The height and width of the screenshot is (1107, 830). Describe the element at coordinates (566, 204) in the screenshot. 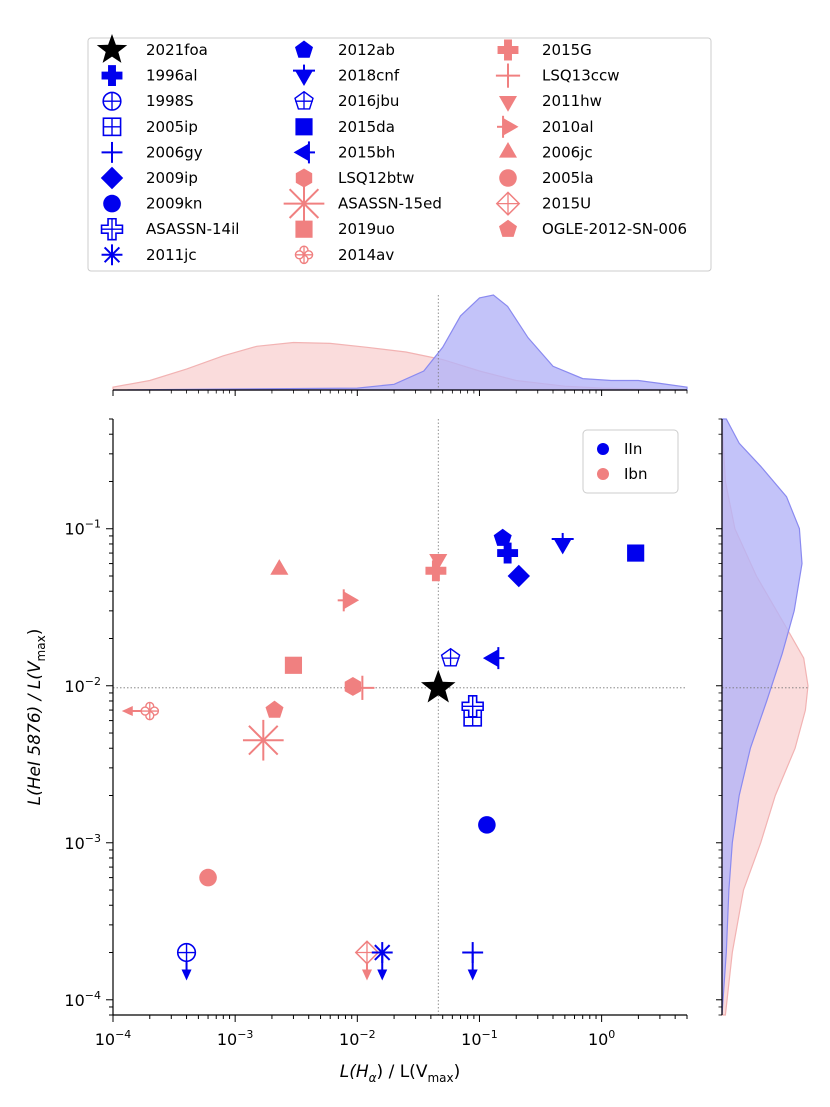

I see `legend-label: 2015U` at that location.